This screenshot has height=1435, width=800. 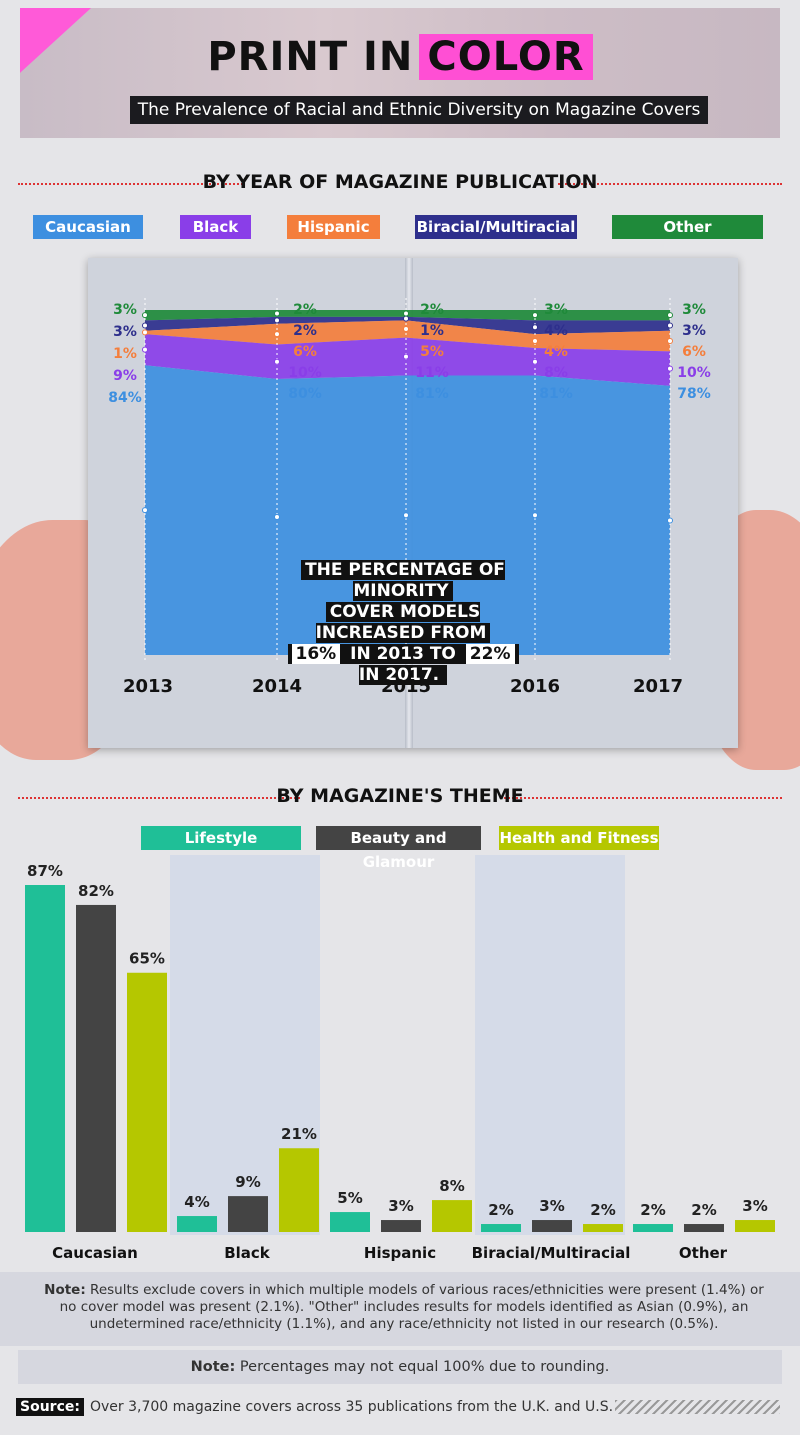 I want to click on bar-data-label: 82%, so click(x=96, y=891).